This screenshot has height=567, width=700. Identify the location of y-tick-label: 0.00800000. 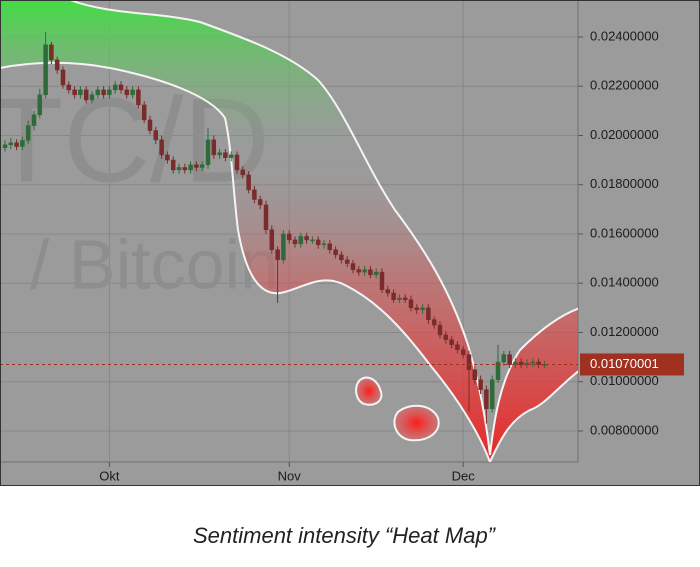
(624, 429).